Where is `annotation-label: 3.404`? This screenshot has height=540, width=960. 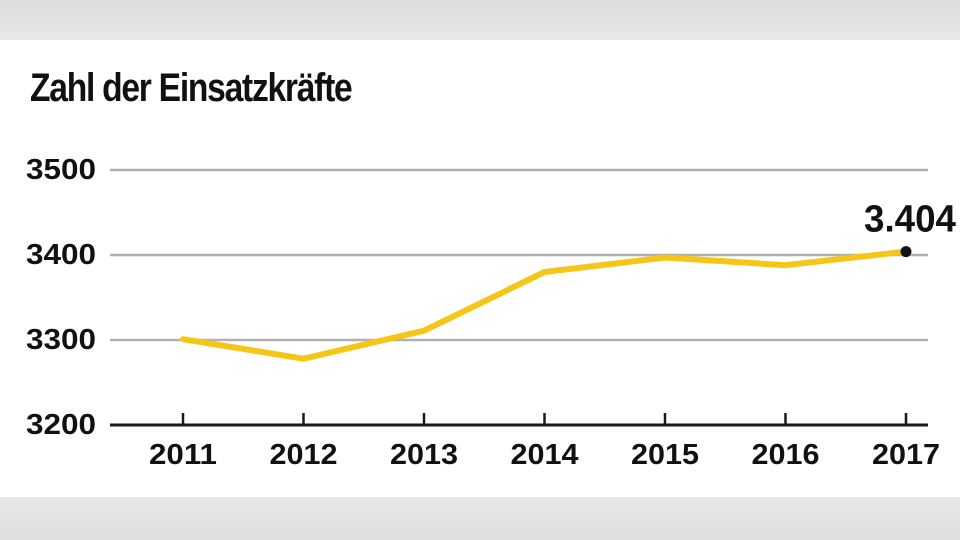 annotation-label: 3.404 is located at coordinates (910, 220).